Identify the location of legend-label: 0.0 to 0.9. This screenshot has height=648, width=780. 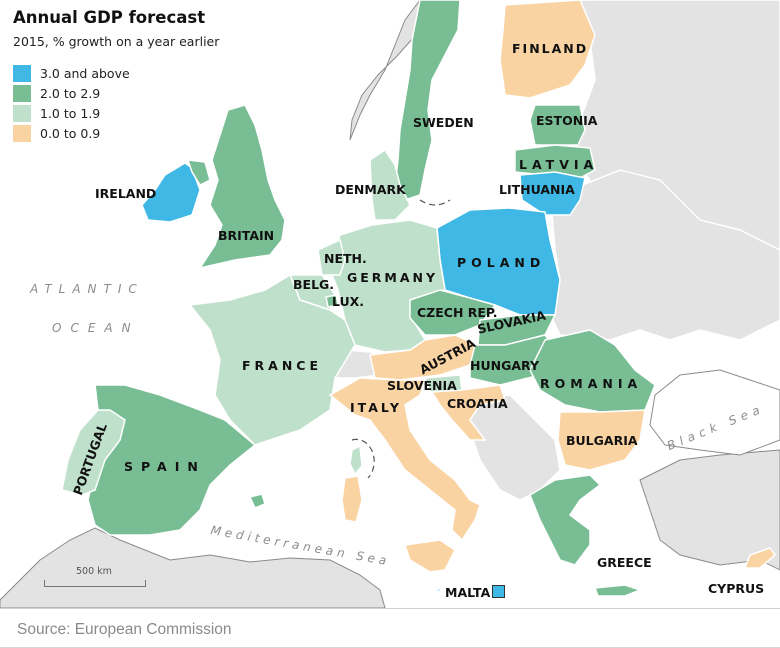
(70, 133).